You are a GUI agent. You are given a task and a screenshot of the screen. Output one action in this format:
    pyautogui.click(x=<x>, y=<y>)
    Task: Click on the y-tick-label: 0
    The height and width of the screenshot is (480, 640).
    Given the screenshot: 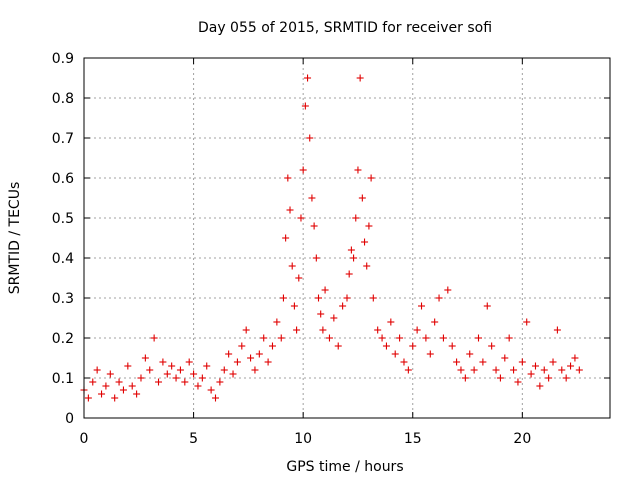 What is the action you would take?
    pyautogui.click(x=69, y=419)
    